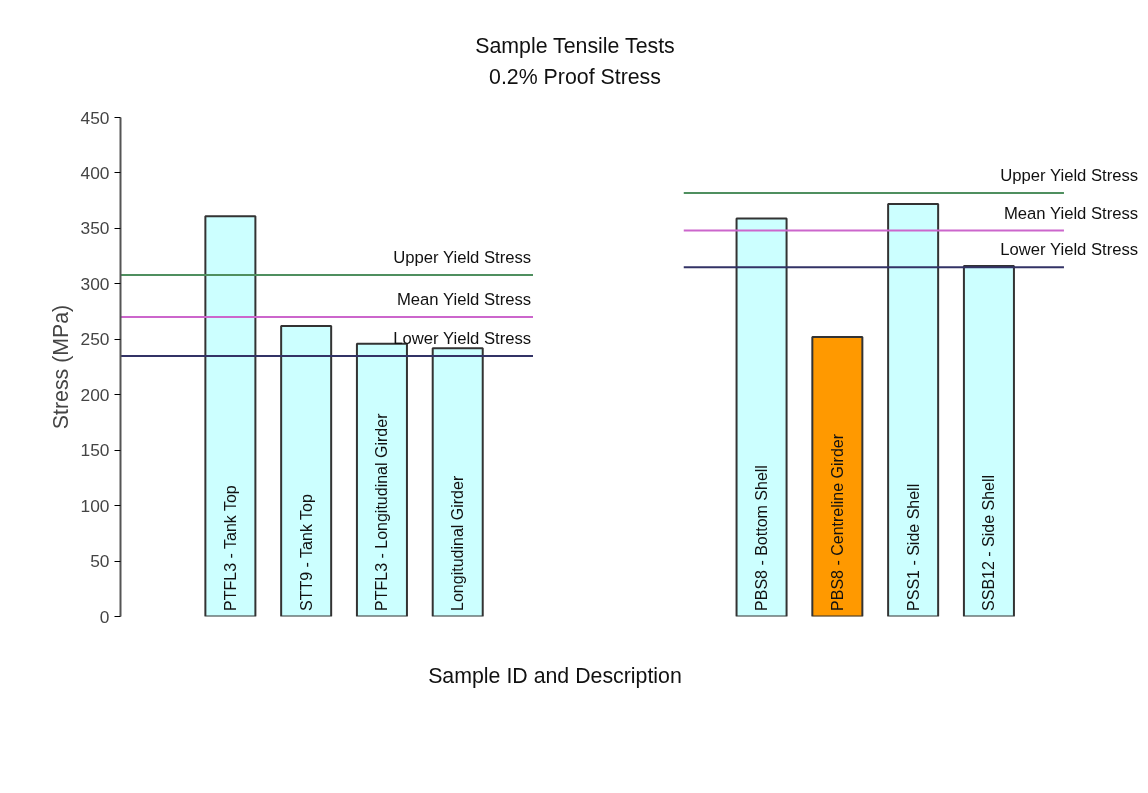 Image resolution: width=1148 pixels, height=793 pixels. Describe the element at coordinates (95, 450) in the screenshot. I see `y-tick-label: 150` at that location.